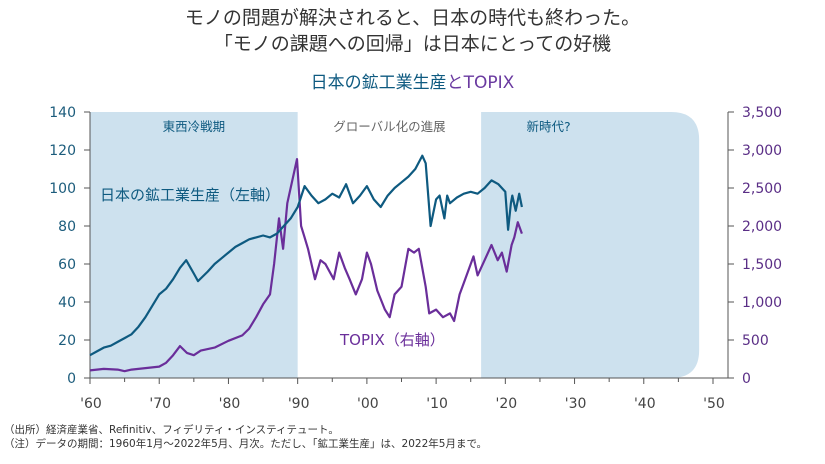  I want to click on chart-title-topix: とTOPIX, so click(480, 83).